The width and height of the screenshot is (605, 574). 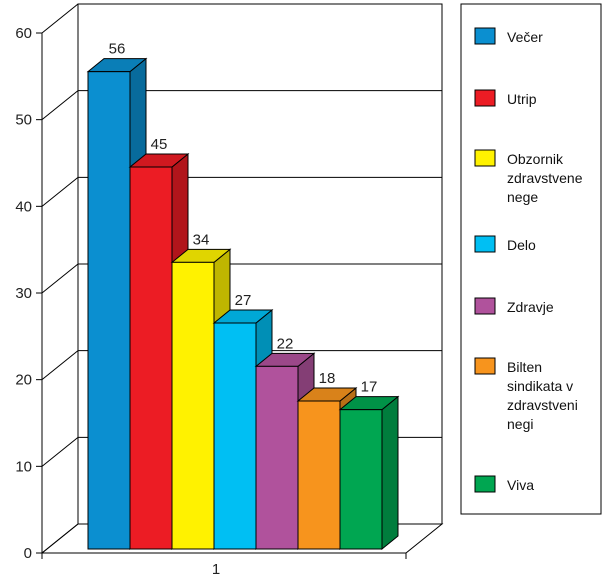 What do you see at coordinates (117, 49) in the screenshot?
I see `data-label: 56` at bounding box center [117, 49].